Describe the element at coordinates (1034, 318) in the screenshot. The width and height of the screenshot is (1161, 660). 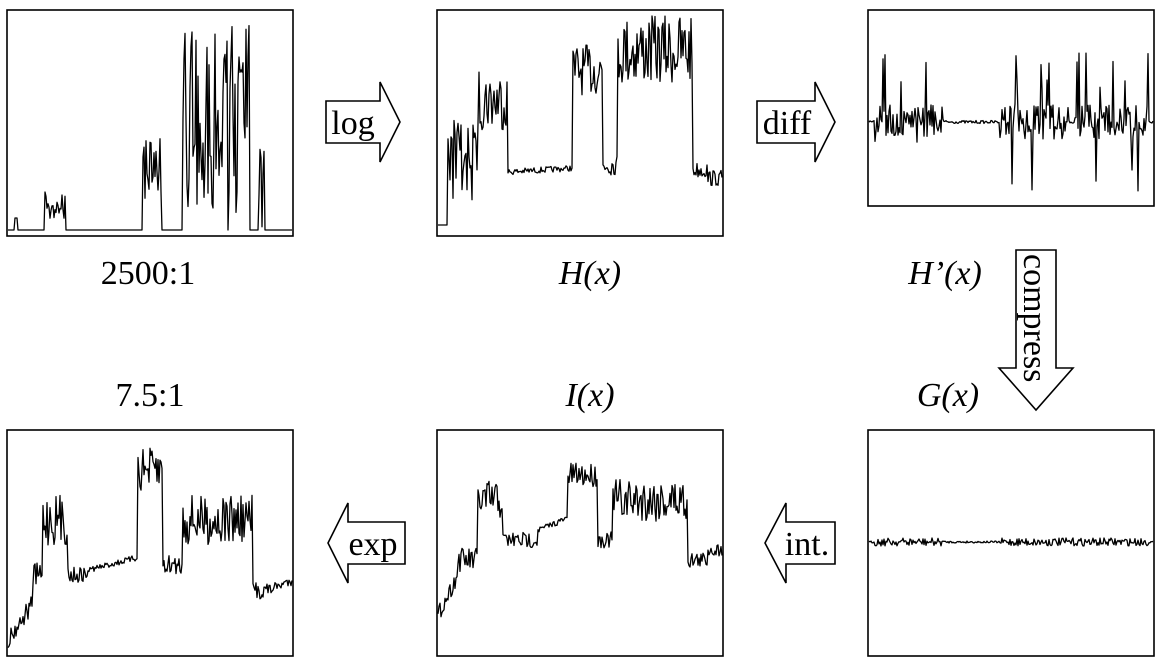
I see `arrow-compress-label: compress` at that location.